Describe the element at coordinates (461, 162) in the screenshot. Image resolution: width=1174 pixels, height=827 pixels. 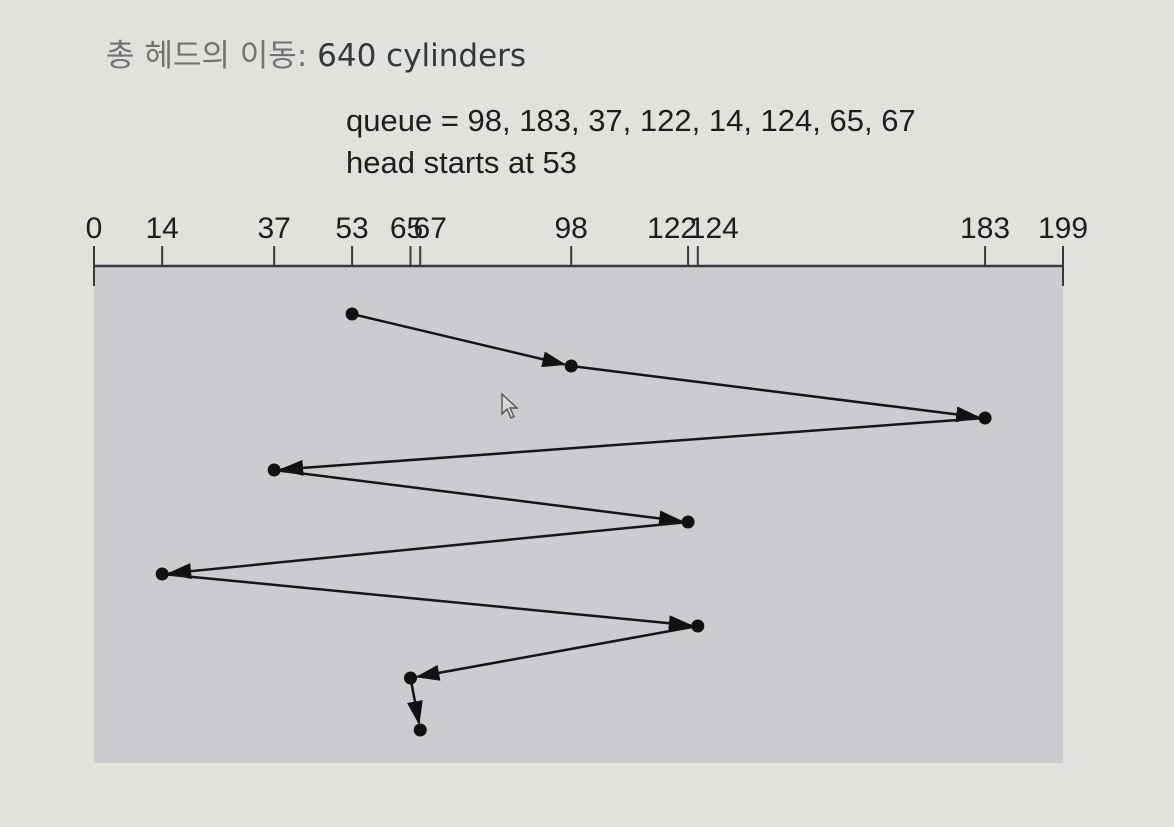
I see `head-start-text: head starts at 53` at that location.